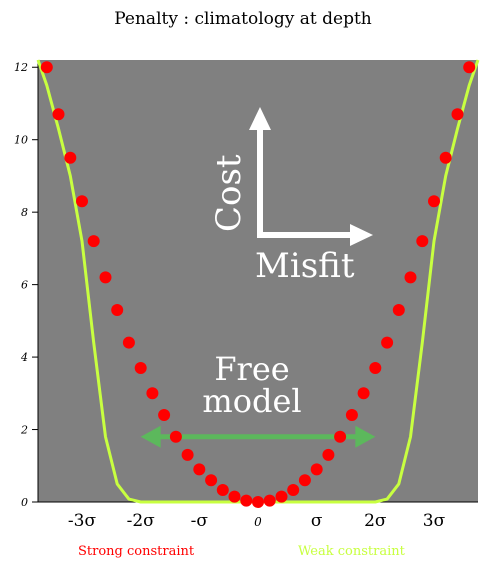  Describe the element at coordinates (24, 357) in the screenshot. I see `y-tick-label: 4` at that location.